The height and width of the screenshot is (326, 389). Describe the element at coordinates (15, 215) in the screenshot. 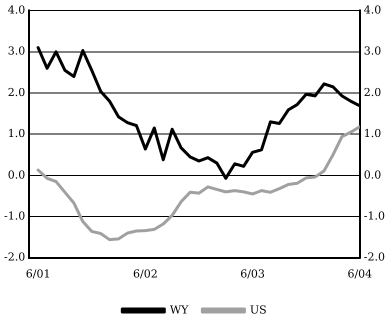

I see `y-tick-label: -1.0` at that location.